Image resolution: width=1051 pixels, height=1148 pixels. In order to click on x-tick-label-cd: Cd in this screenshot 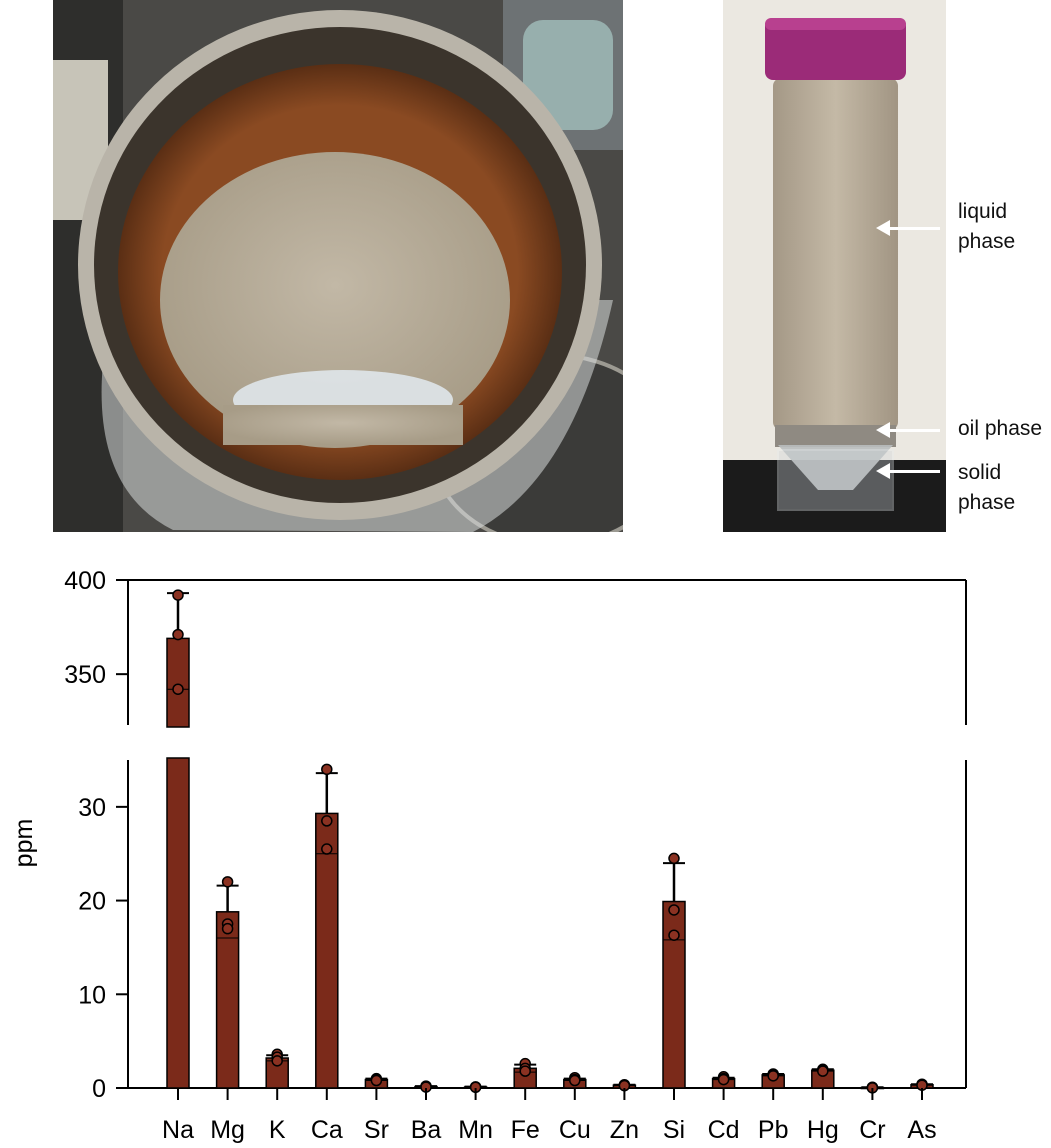, I will do `click(724, 1130)`.